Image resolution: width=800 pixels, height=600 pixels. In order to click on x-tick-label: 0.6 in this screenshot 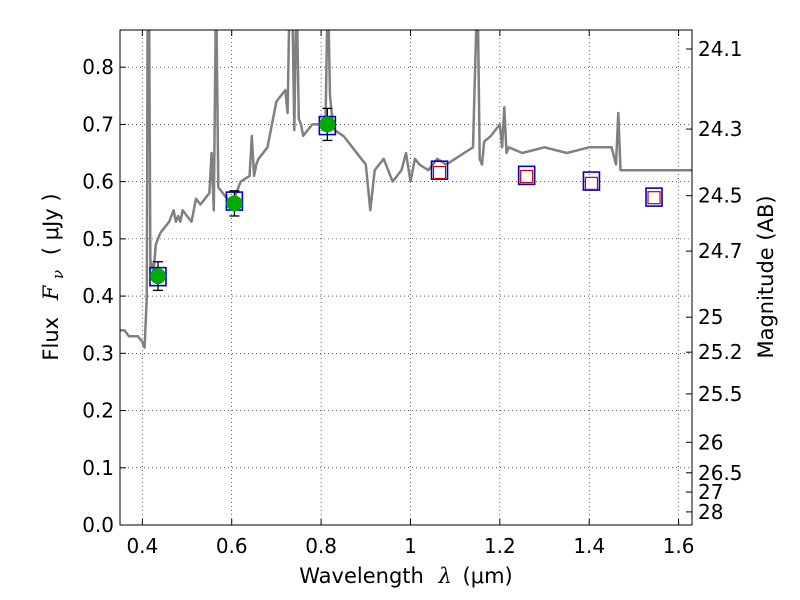, I will do `click(232, 546)`.